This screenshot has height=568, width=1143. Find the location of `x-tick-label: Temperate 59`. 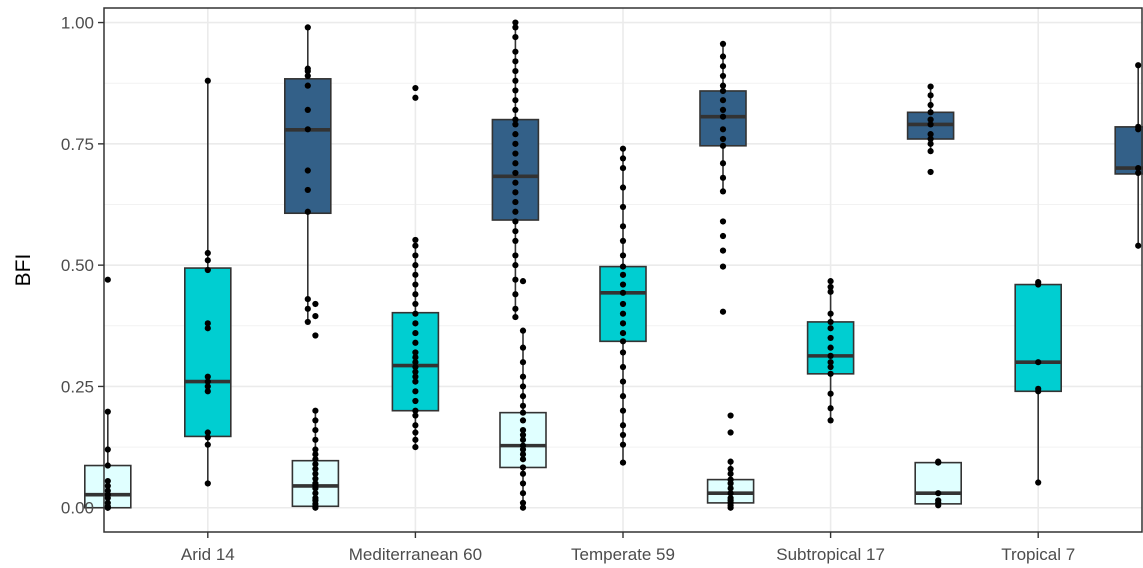

x-tick-label: Temperate 59 is located at coordinates (623, 554).